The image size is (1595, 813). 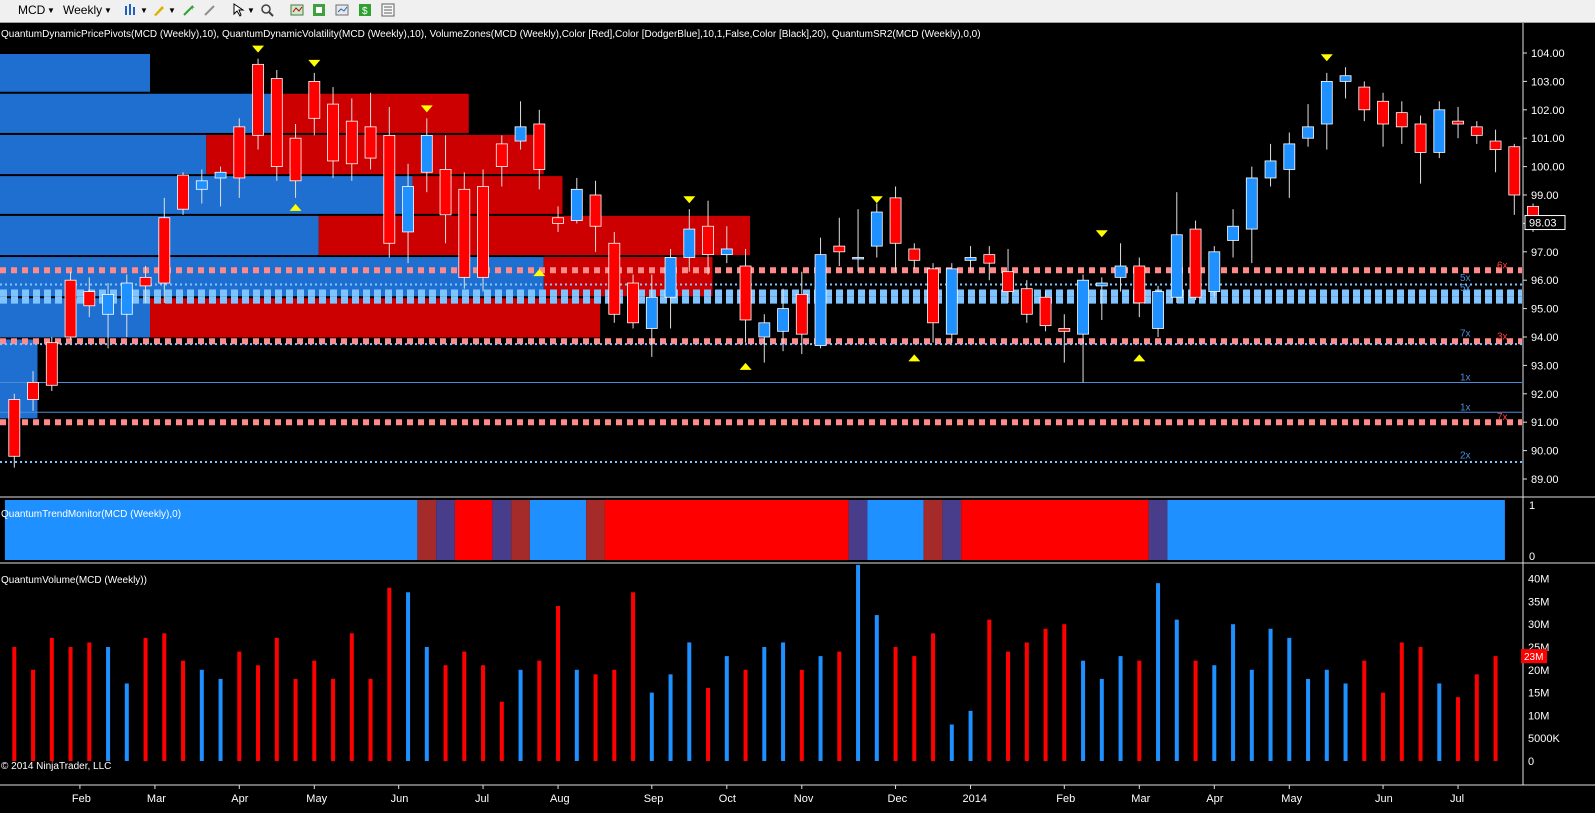 What do you see at coordinates (1544, 739) in the screenshot?
I see `volume-tick-label: 5000K` at bounding box center [1544, 739].